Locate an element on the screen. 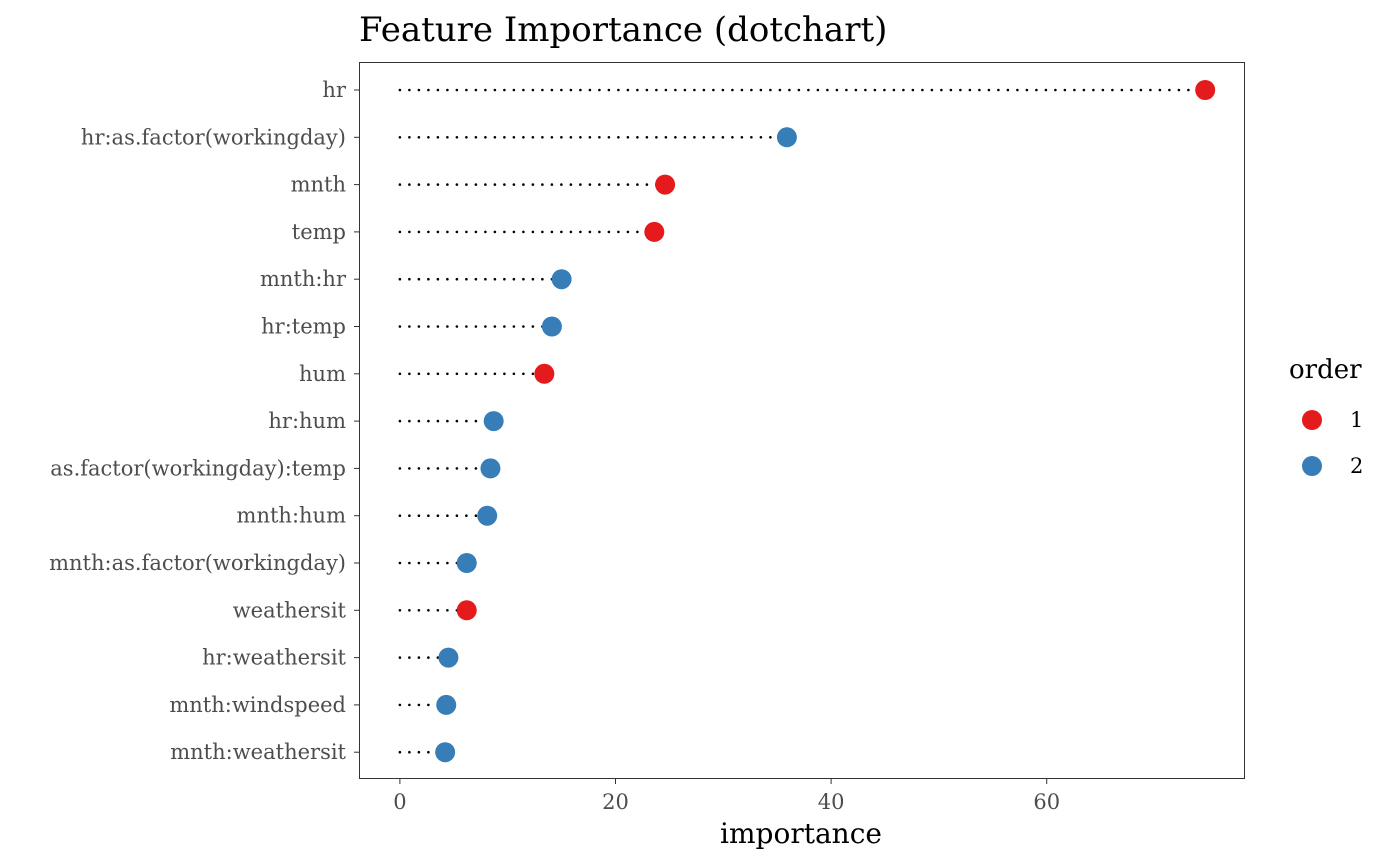 The image size is (1400, 865). legend-label: 1 is located at coordinates (1356, 420).